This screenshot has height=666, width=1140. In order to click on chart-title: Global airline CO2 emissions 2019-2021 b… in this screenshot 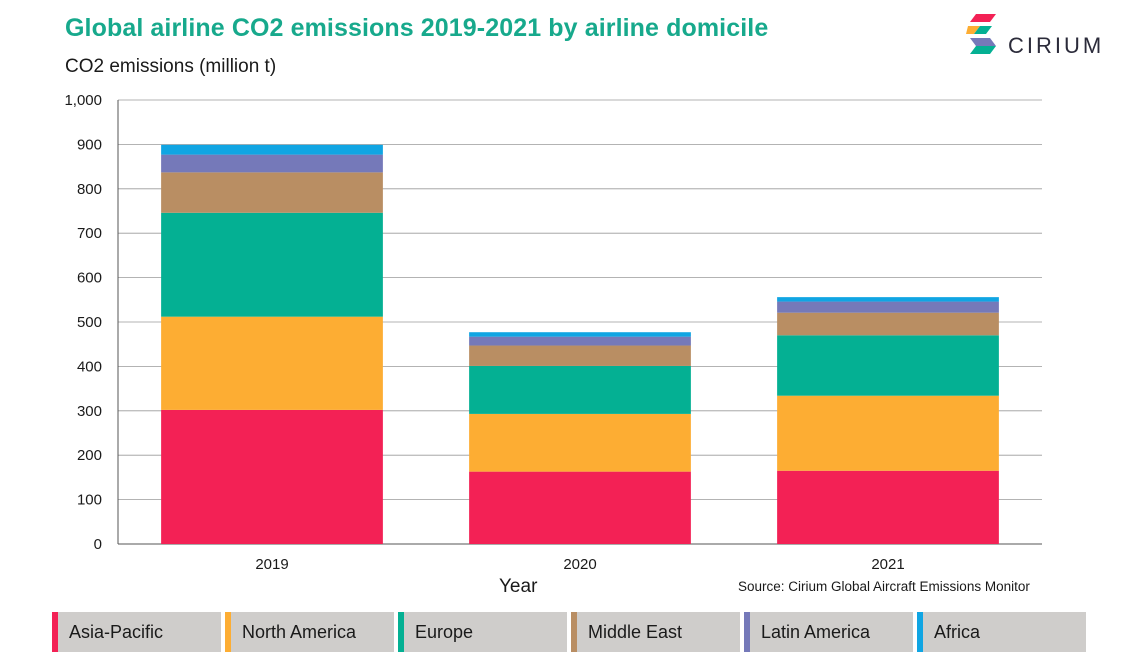, I will do `click(417, 28)`.